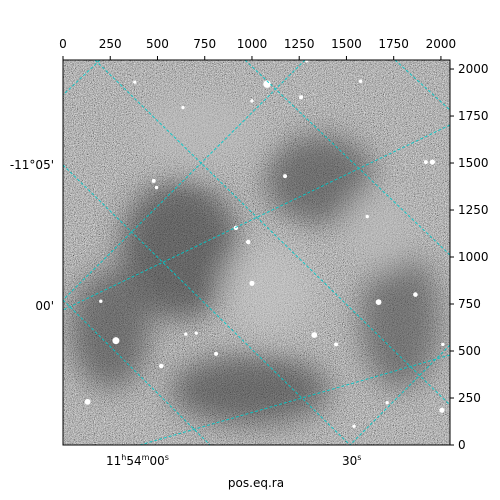 The width and height of the screenshot is (500, 500). What do you see at coordinates (469, 304) in the screenshot?
I see `right-tick-label-4: 750` at bounding box center [469, 304].